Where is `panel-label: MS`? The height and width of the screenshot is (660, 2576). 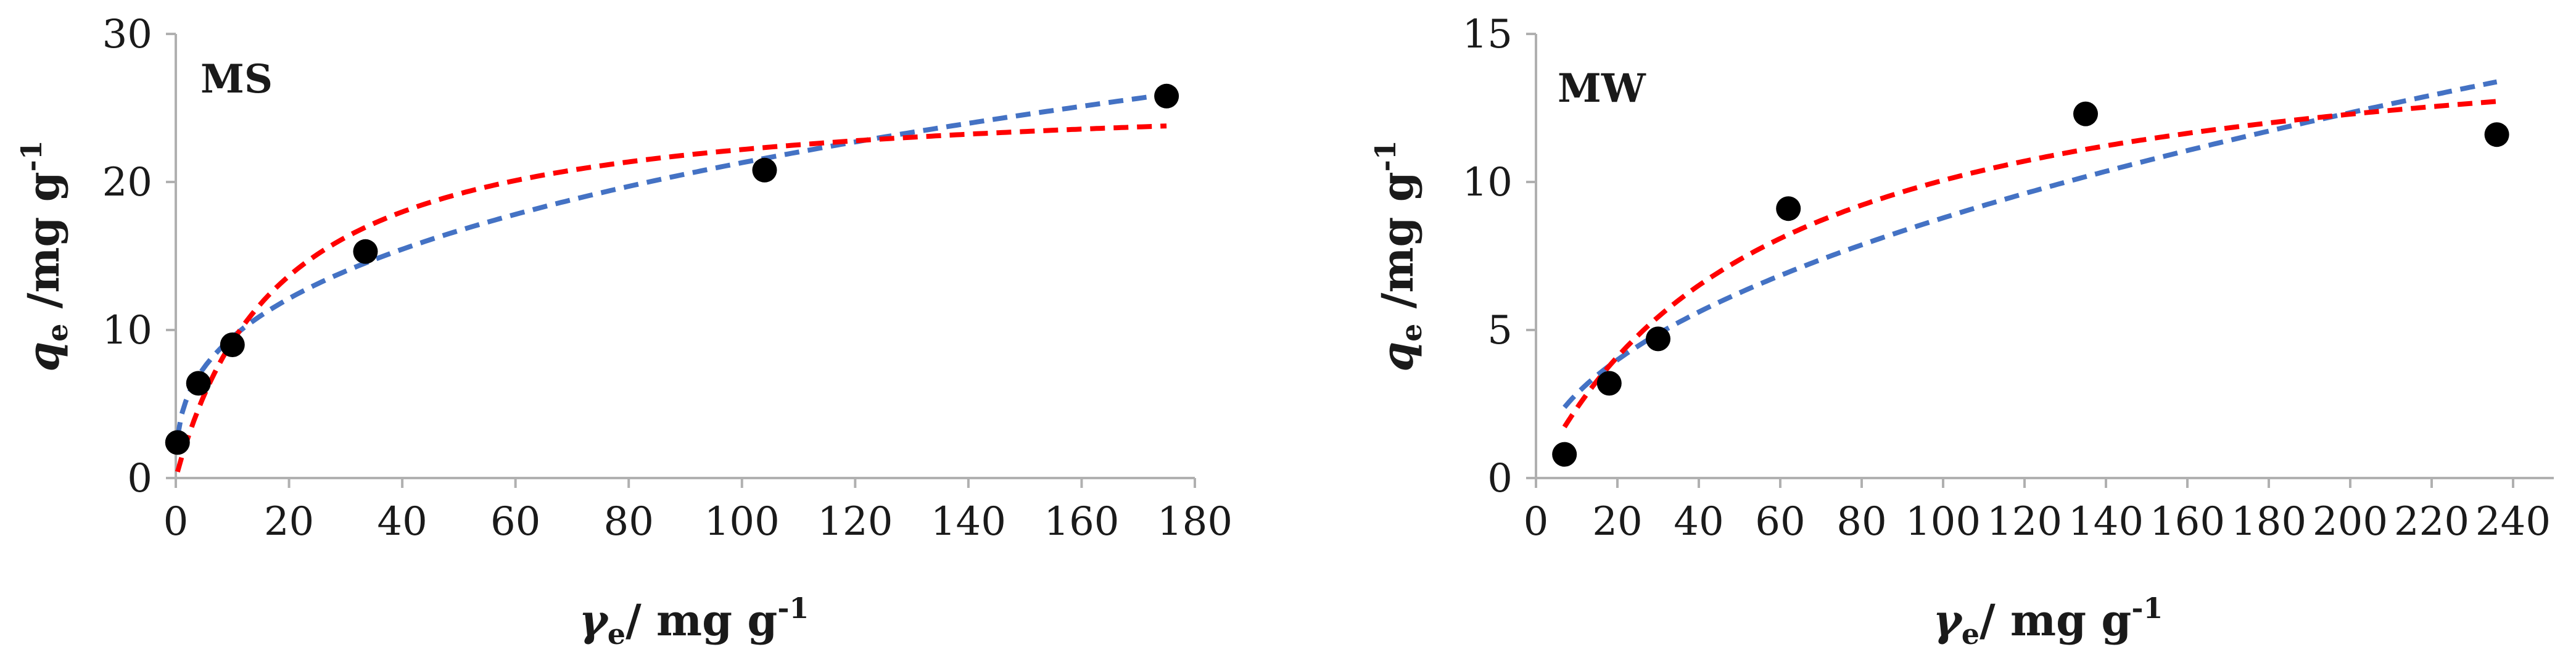
panel-label: MS is located at coordinates (236, 79).